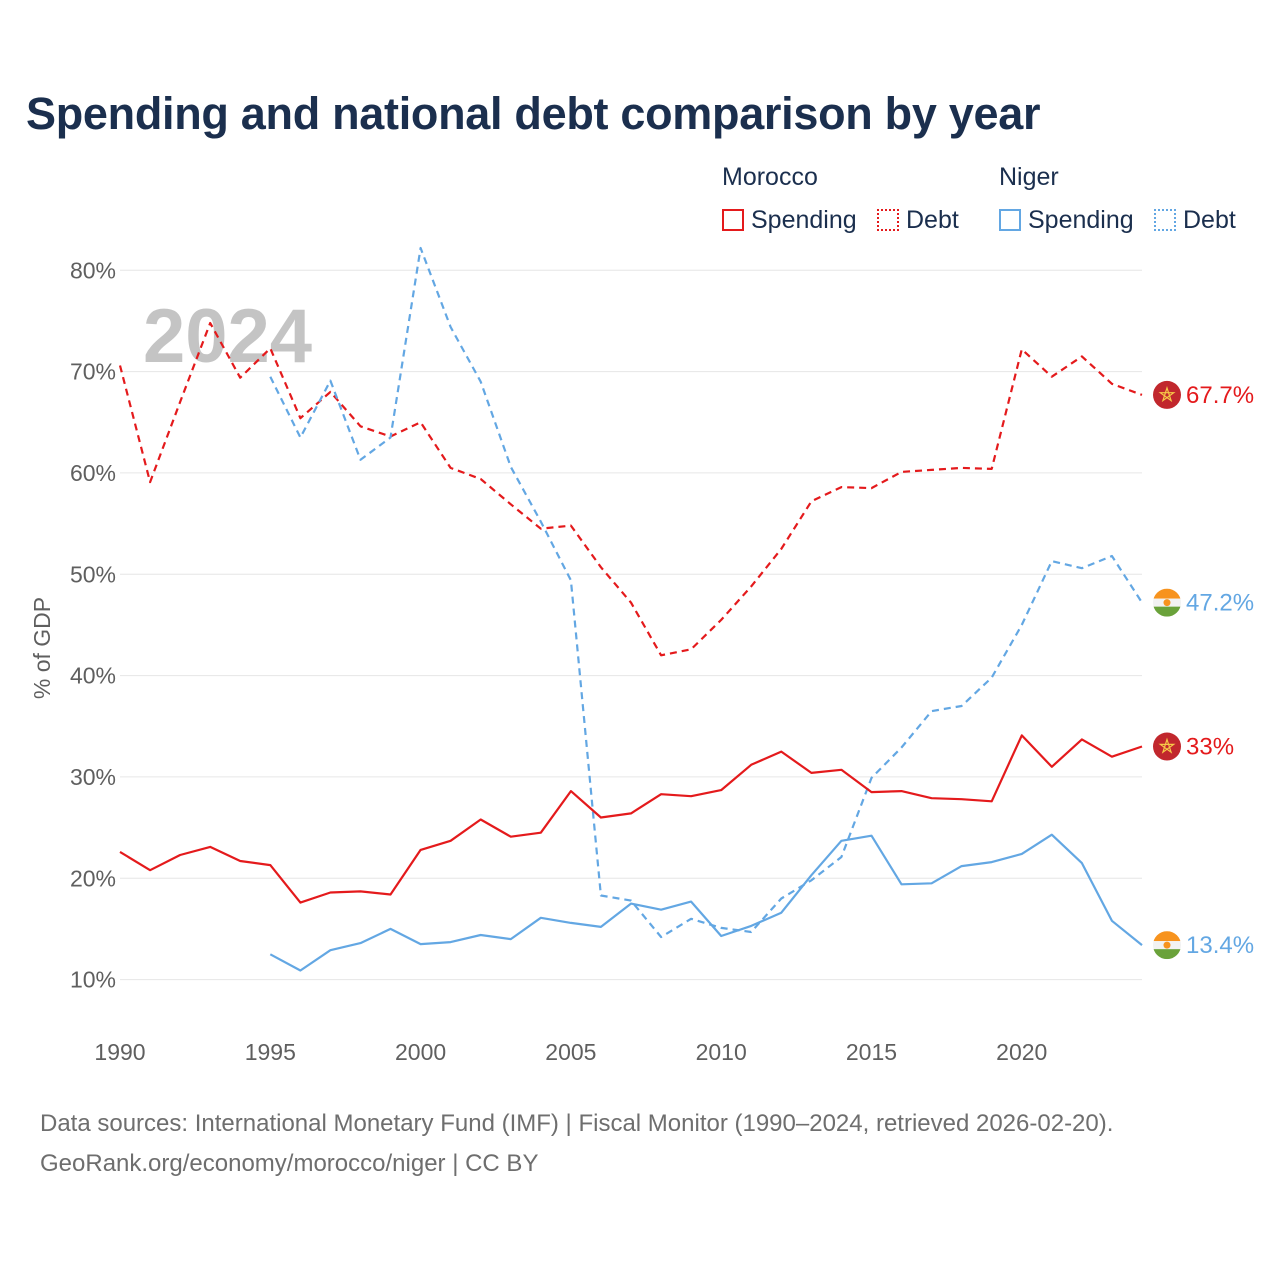 Image resolution: width=1280 pixels, height=1280 pixels. Describe the element at coordinates (93, 676) in the screenshot. I see `y-tick-label: 40%` at that location.